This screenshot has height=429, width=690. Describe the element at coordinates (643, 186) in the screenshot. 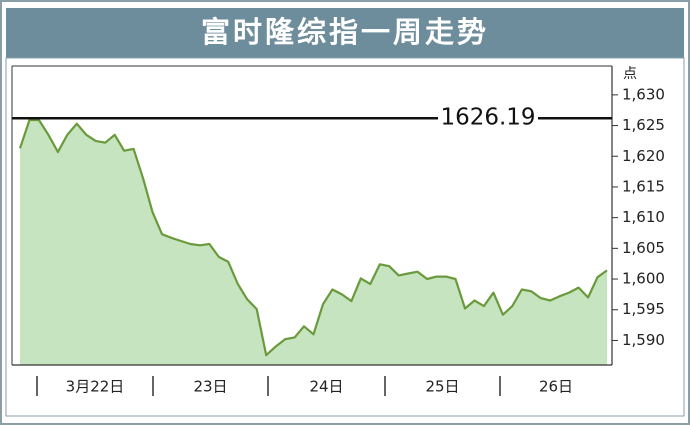

I see `y-tick-label: 1,615` at that location.